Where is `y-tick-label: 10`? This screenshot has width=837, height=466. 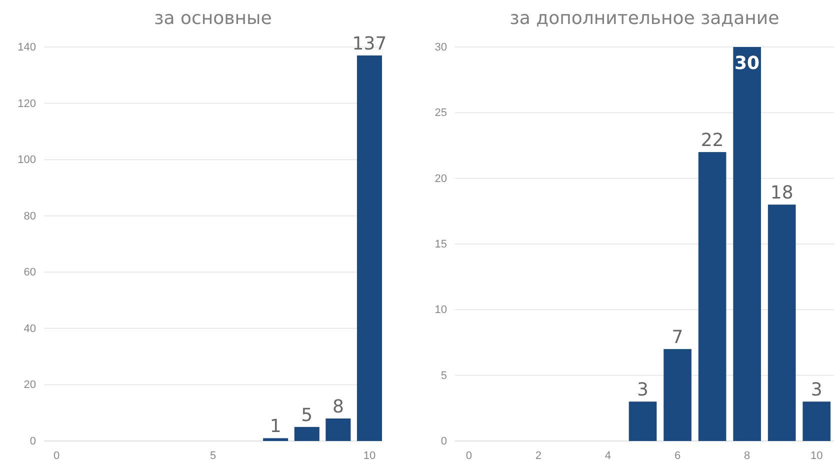 y-tick-label: 10 is located at coordinates (440, 310).